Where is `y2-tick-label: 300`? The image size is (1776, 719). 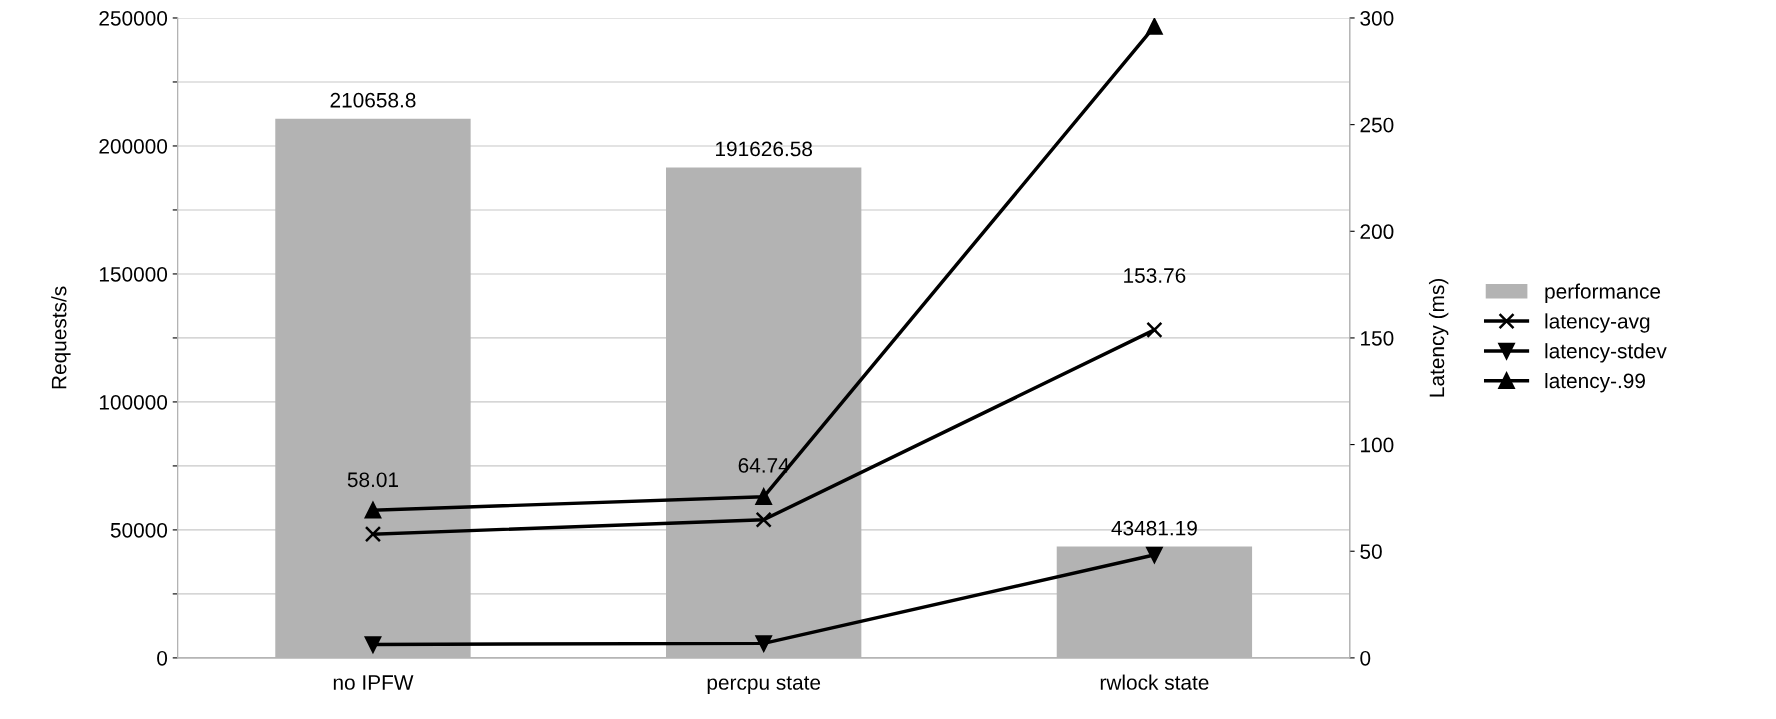
y2-tick-label: 300 is located at coordinates (1377, 18).